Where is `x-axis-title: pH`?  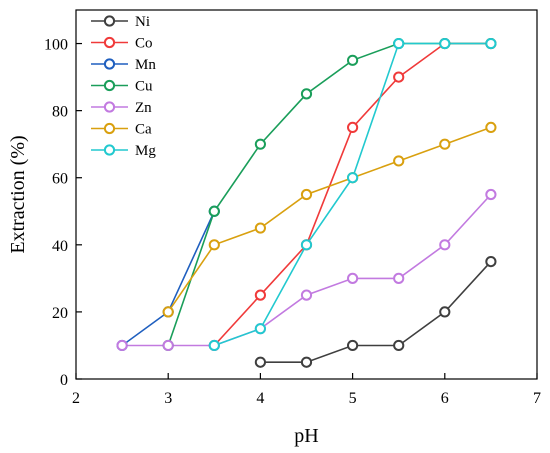 x-axis-title: pH is located at coordinates (306, 436).